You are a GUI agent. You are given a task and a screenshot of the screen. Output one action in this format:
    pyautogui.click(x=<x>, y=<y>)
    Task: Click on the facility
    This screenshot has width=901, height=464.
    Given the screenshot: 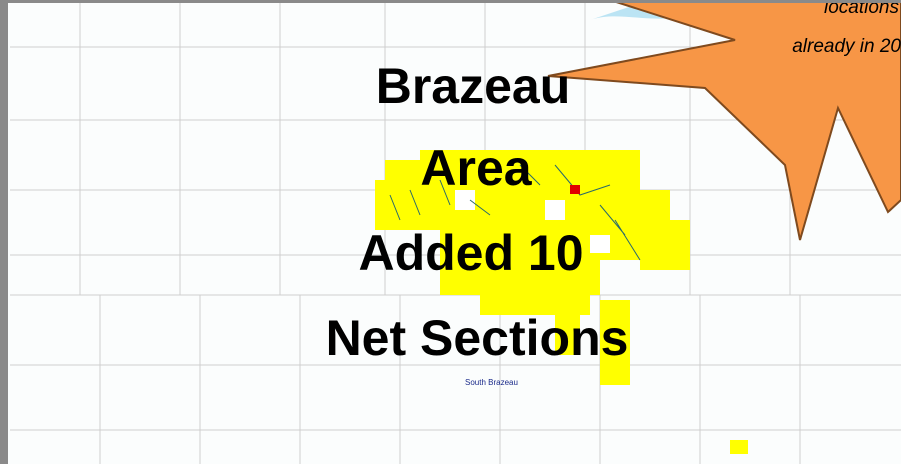 What is the action you would take?
    pyautogui.click(x=575, y=189)
    